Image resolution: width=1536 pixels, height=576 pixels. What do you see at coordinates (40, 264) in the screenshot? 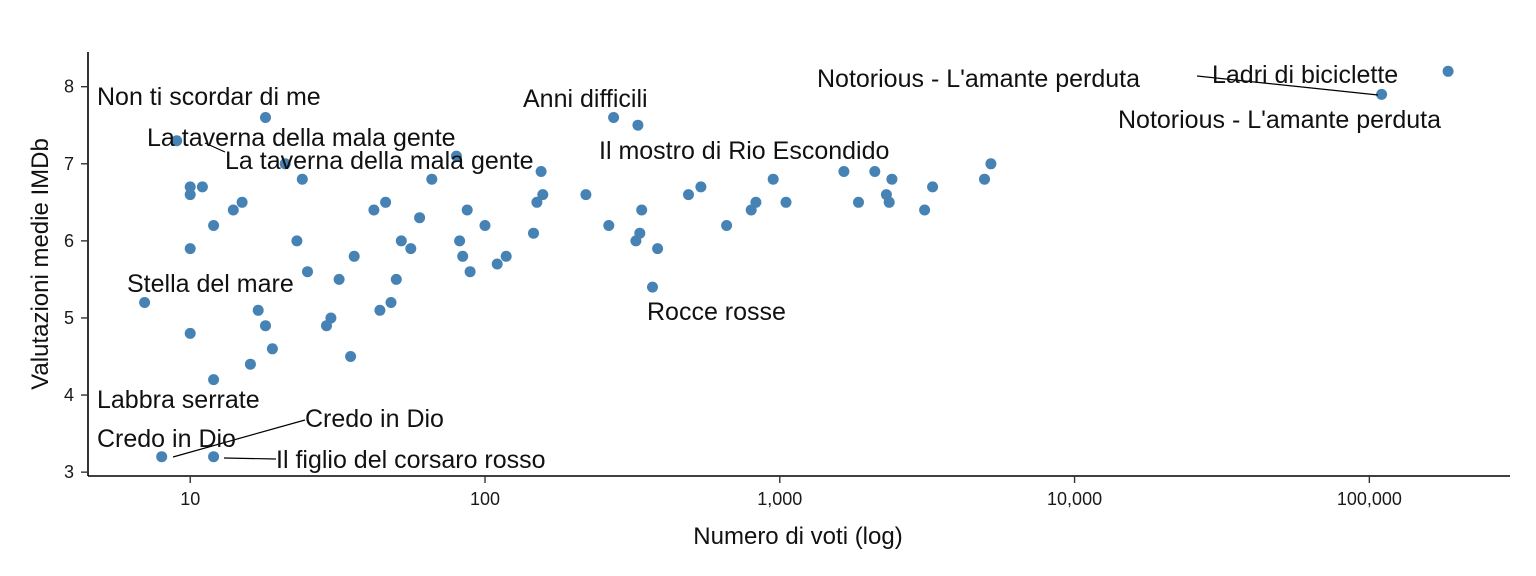
I see `y-axis-title: Valutazioni medie IMDb` at bounding box center [40, 264].